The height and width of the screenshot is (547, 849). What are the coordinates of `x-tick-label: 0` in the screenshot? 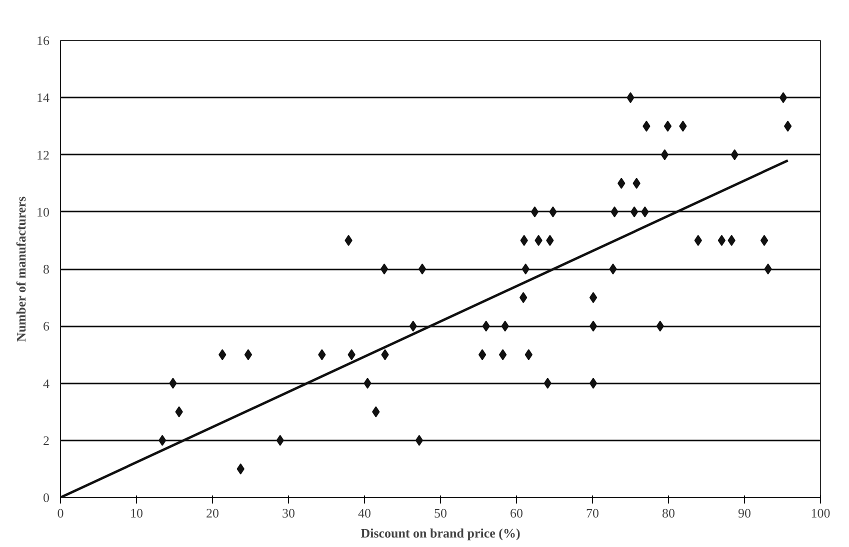 It's located at (60, 513).